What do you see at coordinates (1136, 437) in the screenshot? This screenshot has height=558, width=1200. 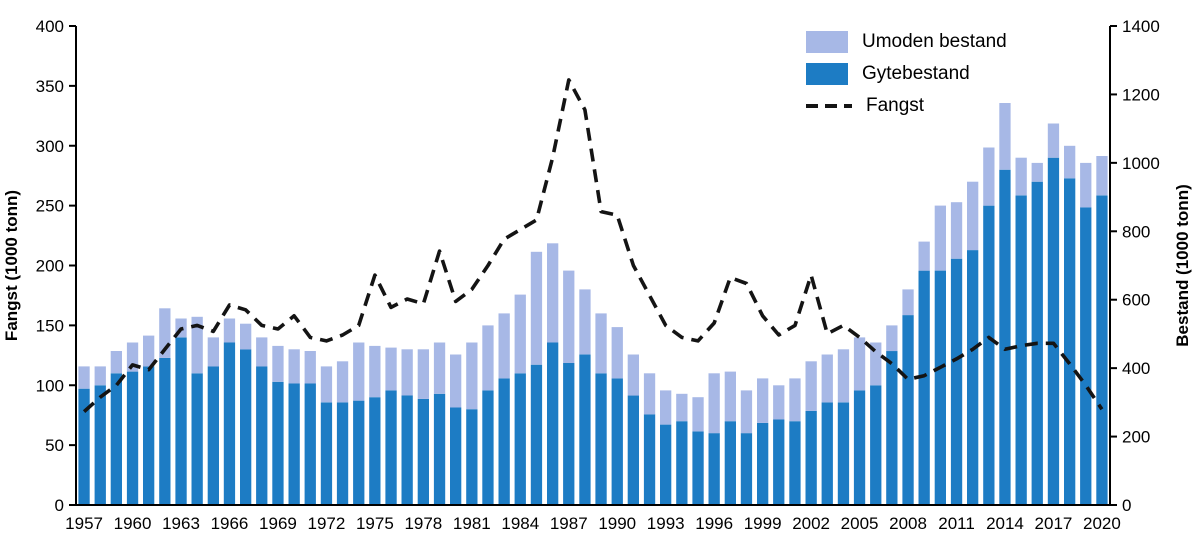 I see `right-tick-label: 200` at bounding box center [1136, 437].